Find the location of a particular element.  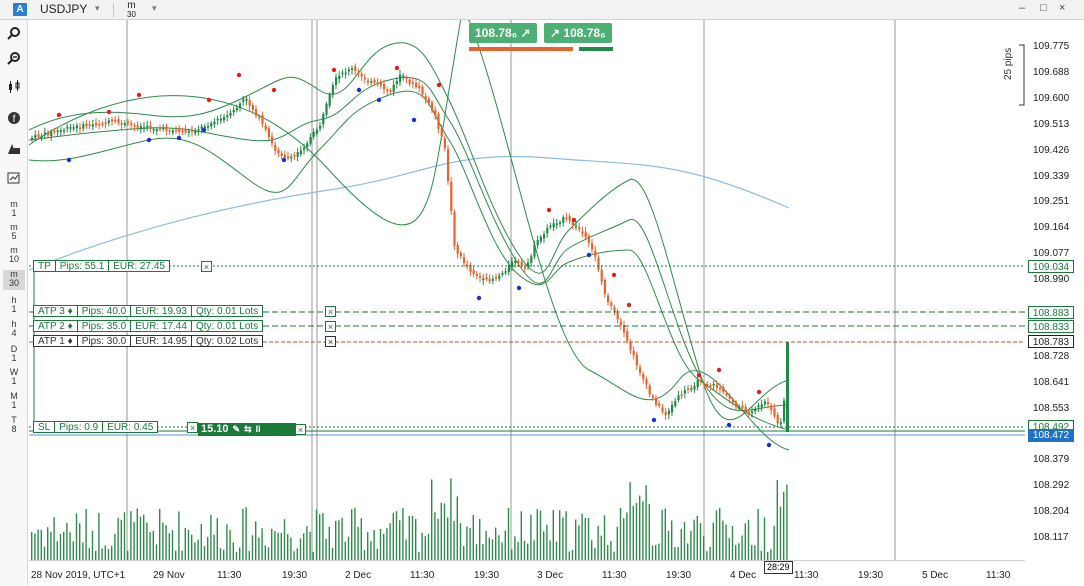

timeframe-m30-button: m 30 is located at coordinates (14, 280).